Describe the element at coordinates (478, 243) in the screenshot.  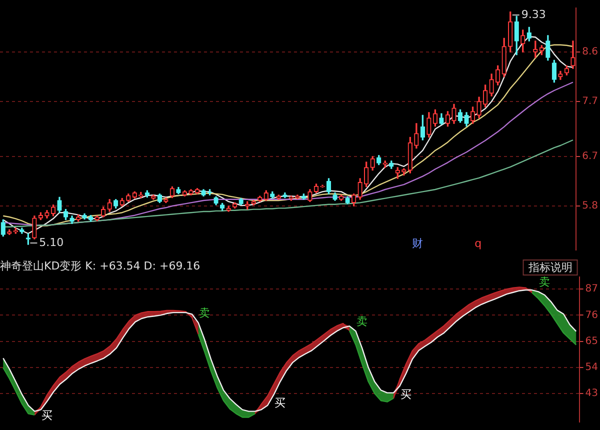
I see `annotation: q` at that location.